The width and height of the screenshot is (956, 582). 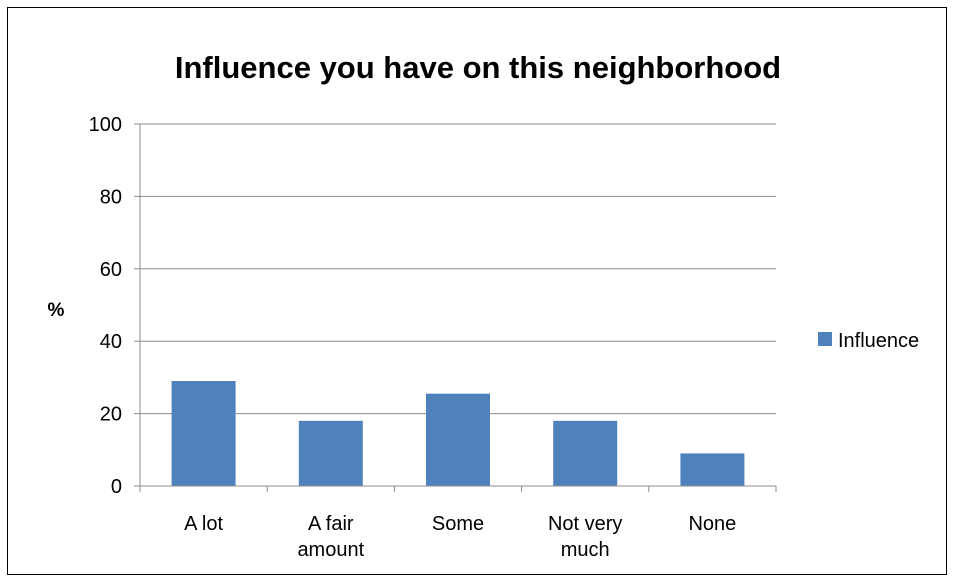 I want to click on x-tick-label-line: A lot, so click(x=203, y=524).